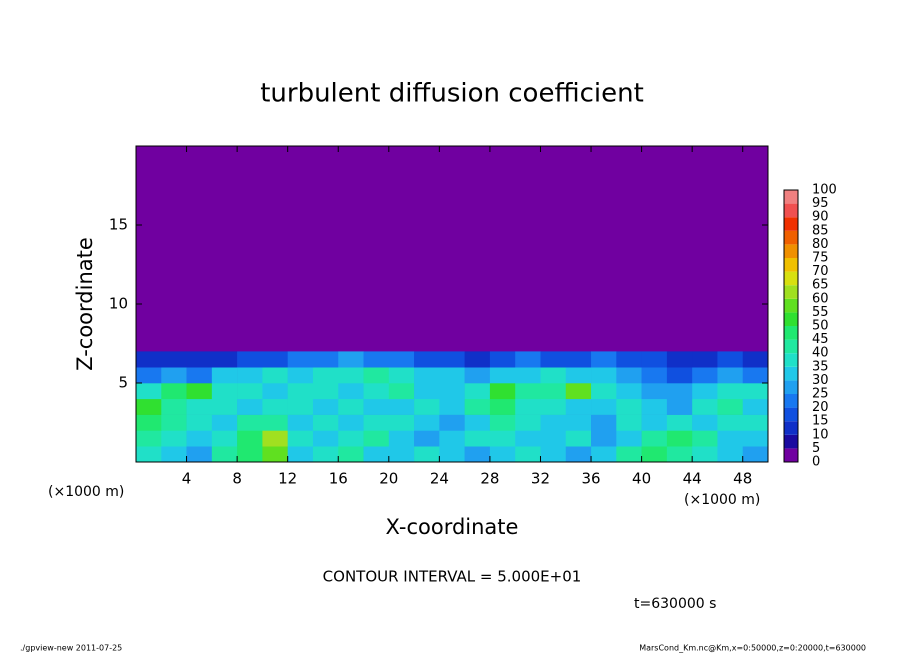  I want to click on colorbar-label: 15, so click(820, 421).